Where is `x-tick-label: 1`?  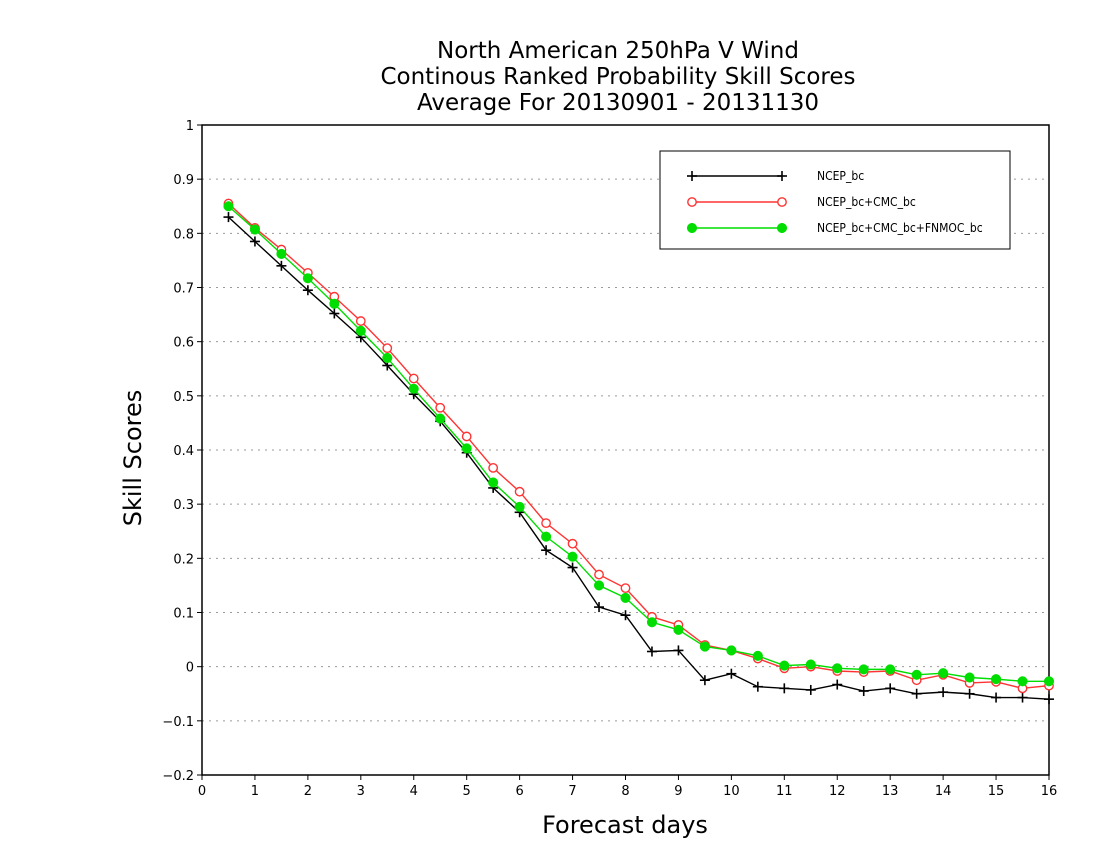
x-tick-label: 1 is located at coordinates (255, 791).